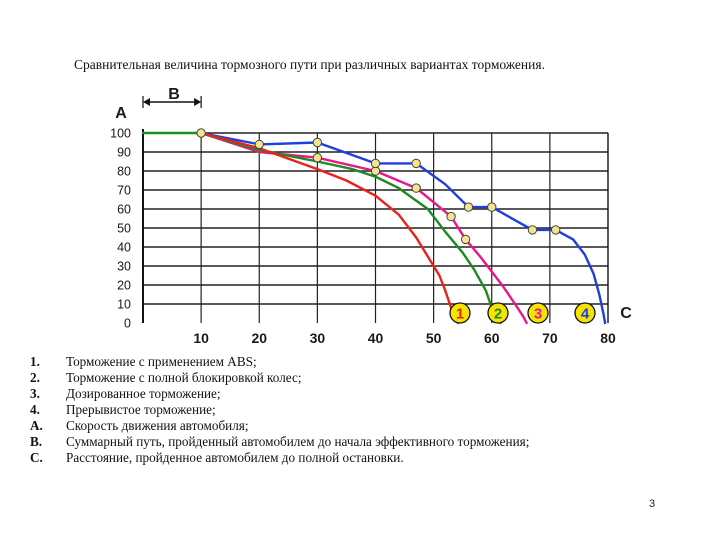 The image size is (720, 540). What do you see at coordinates (120, 134) in the screenshot?
I see `y-tick-label: 100` at bounding box center [120, 134].